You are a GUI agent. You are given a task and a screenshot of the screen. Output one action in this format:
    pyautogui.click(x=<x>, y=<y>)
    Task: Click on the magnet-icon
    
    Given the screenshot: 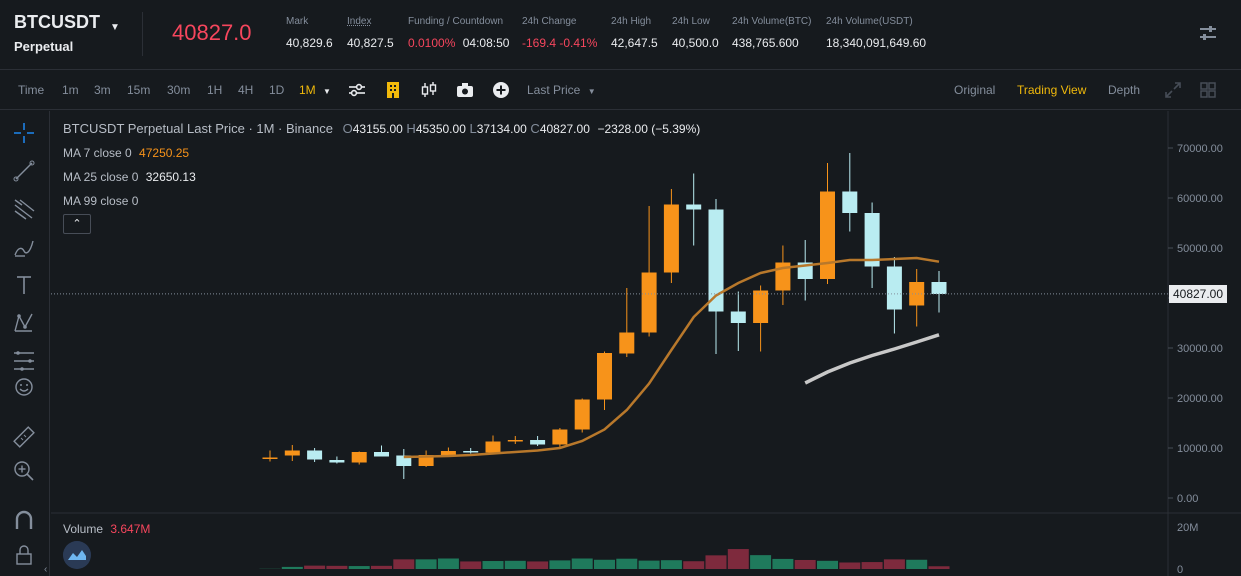 What is the action you would take?
    pyautogui.click(x=24, y=521)
    